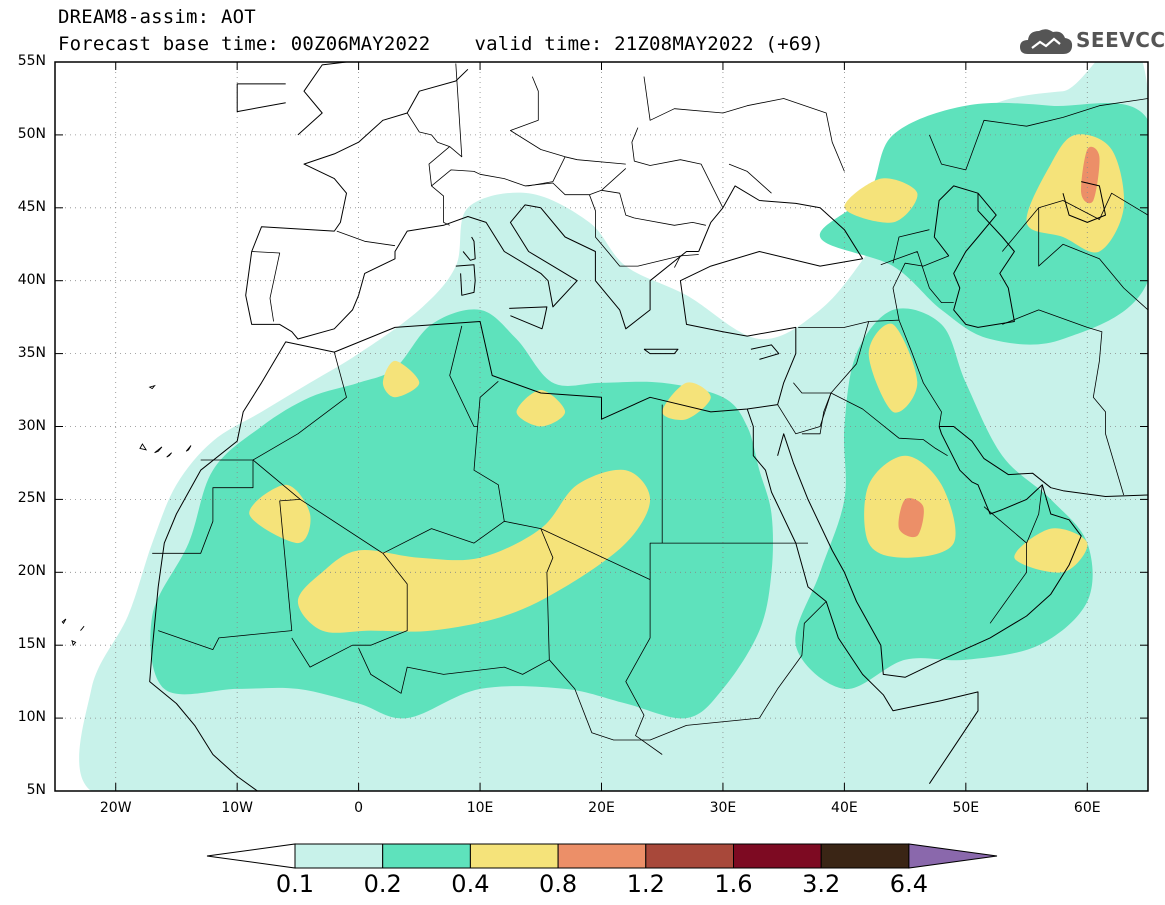 The height and width of the screenshot is (905, 1165). Describe the element at coordinates (470, 884) in the screenshot. I see `colorbar-level-label: 0.4` at that location.